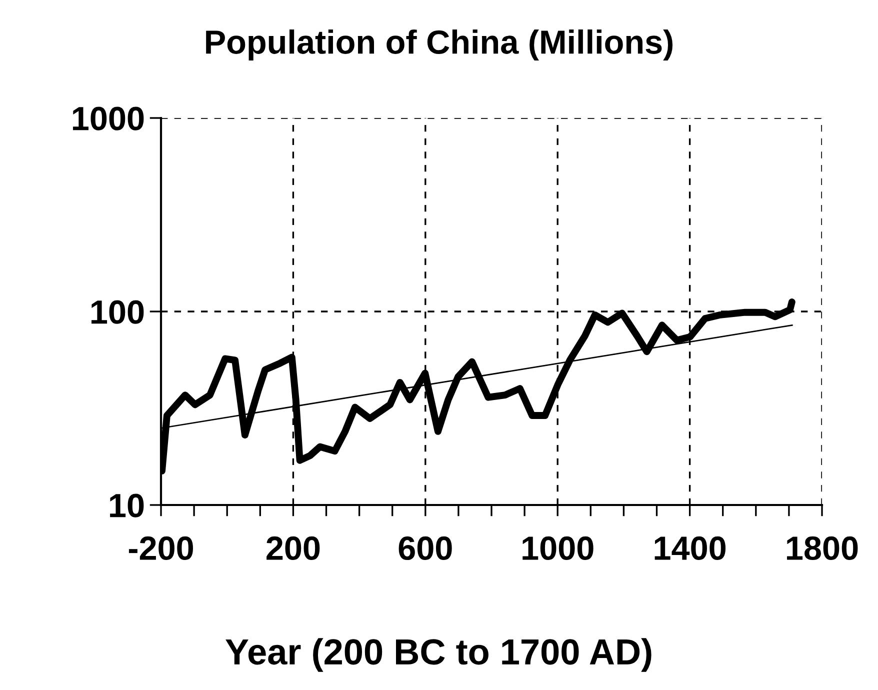 The width and height of the screenshot is (878, 690). I want to click on x-tick-label: 1400, so click(690, 548).